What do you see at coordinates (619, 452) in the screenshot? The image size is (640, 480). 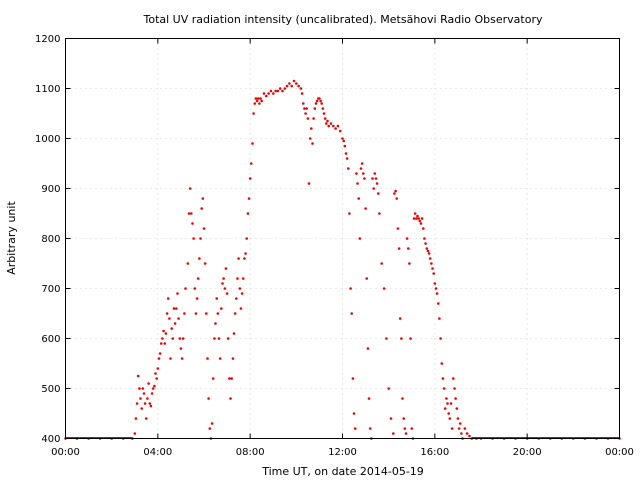 I see `x-tick-label: 00:00` at bounding box center [619, 452].